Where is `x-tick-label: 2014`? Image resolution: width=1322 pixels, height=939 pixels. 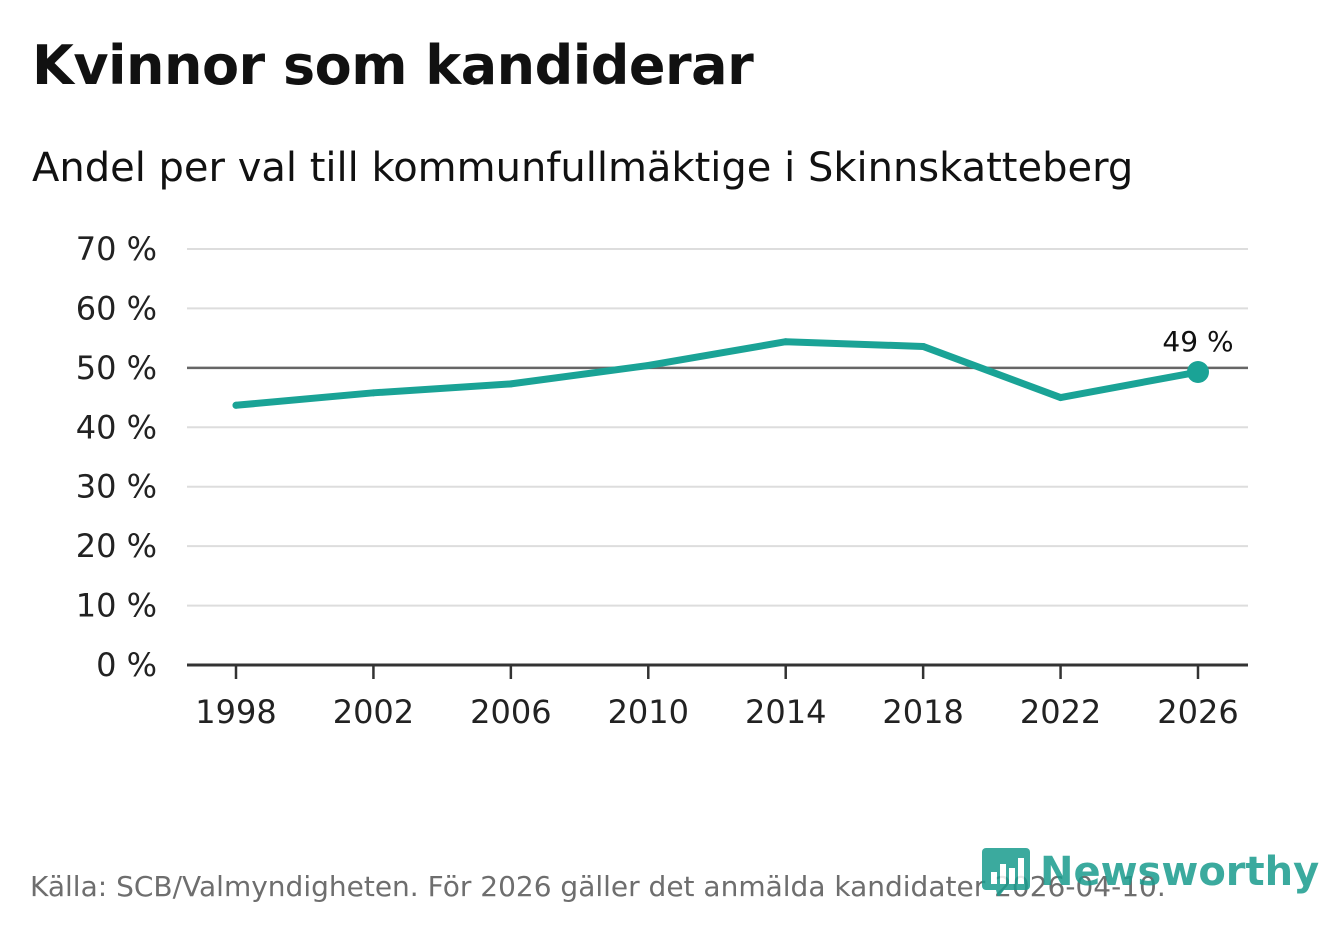
x-tick-label: 2014 is located at coordinates (785, 712).